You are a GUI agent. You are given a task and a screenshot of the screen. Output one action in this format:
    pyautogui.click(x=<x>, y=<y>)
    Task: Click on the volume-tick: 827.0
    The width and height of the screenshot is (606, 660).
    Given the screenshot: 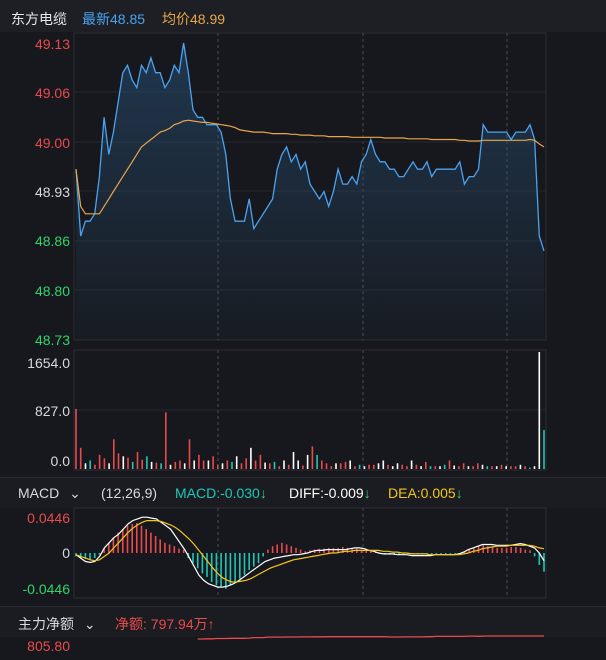 What is the action you would take?
    pyautogui.click(x=52, y=411)
    